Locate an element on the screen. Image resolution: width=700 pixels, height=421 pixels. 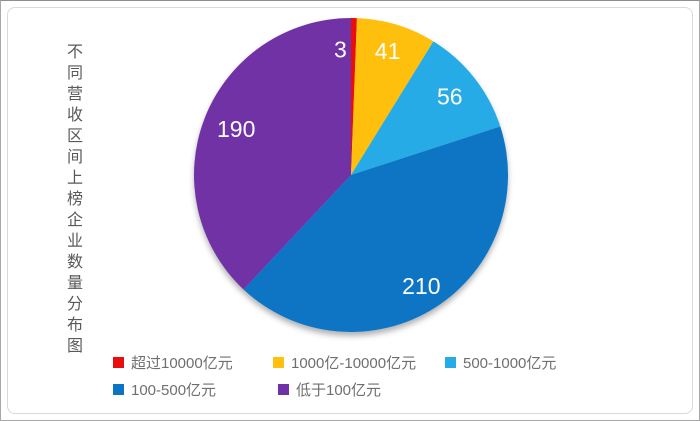
pie-data-label-0: 3 is located at coordinates (340, 49).